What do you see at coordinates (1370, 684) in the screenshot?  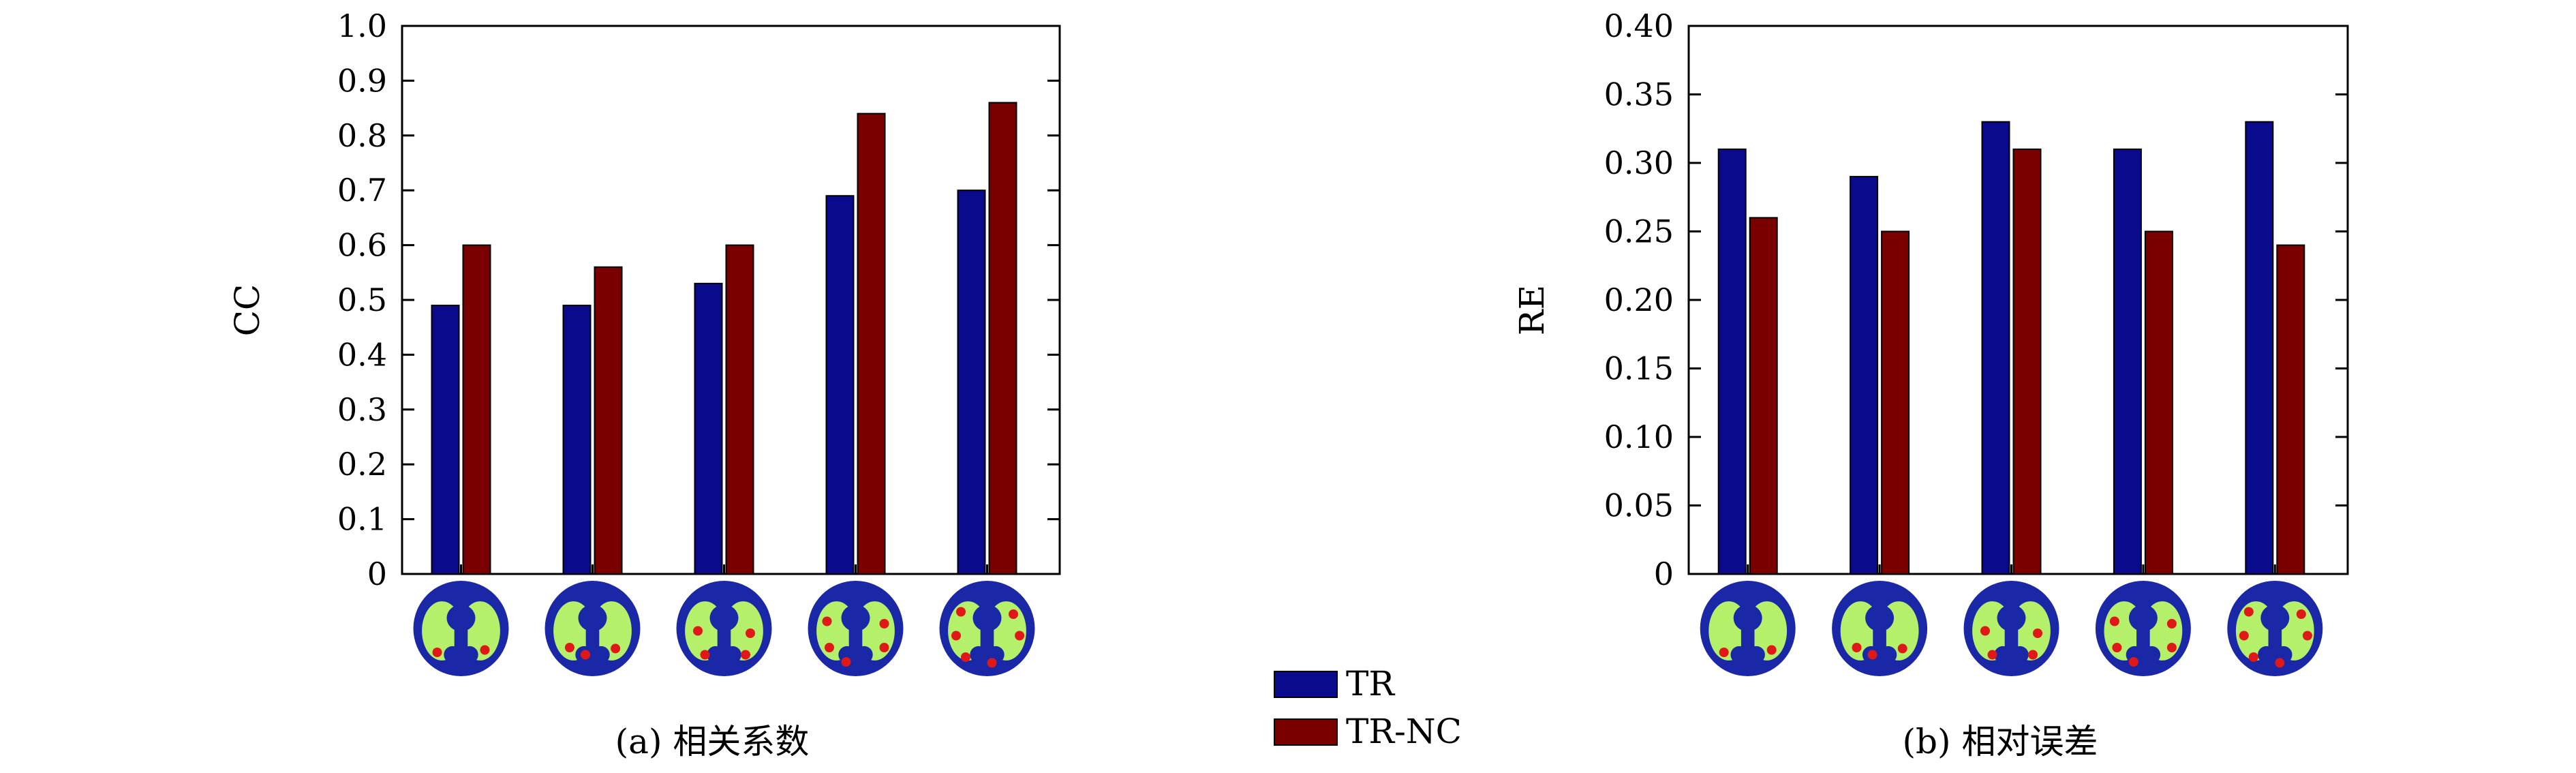 I see `legend-label-tr: TR` at bounding box center [1370, 684].